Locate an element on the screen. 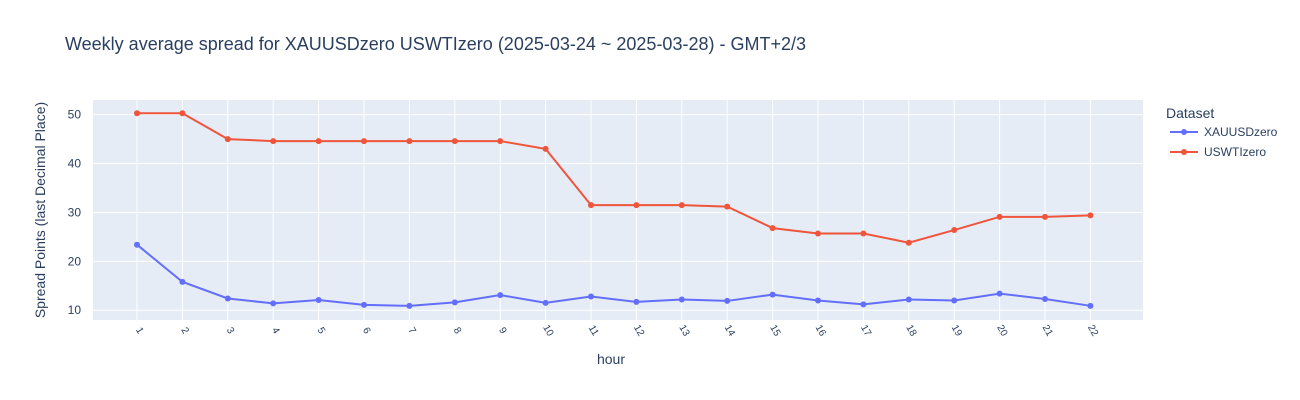  x-axis-title: hour is located at coordinates (611, 359).